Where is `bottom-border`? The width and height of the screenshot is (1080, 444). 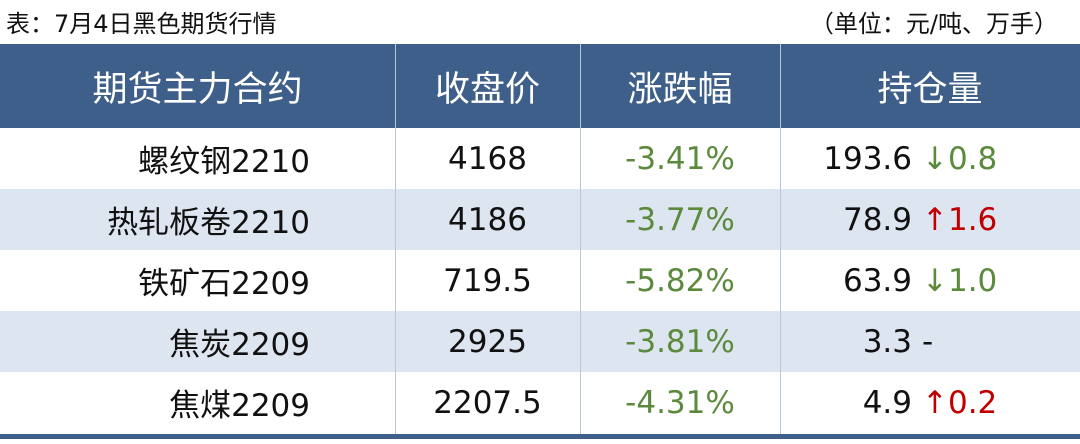
bottom-border is located at coordinates (540, 436).